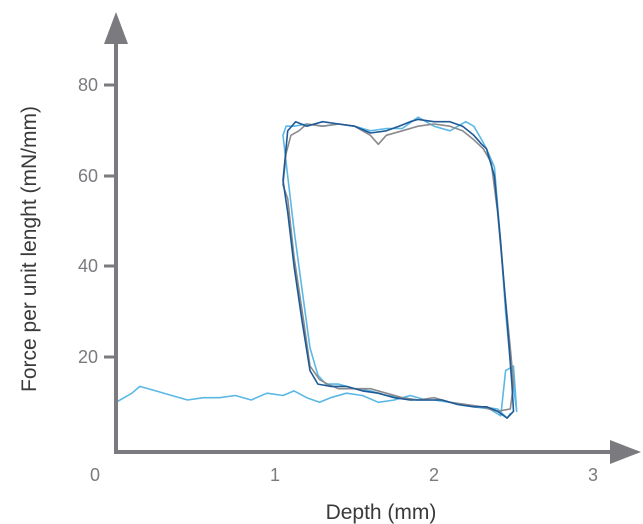 This screenshot has height=524, width=643. What do you see at coordinates (116, 28) in the screenshot?
I see `y-axis-arrow` at bounding box center [116, 28].